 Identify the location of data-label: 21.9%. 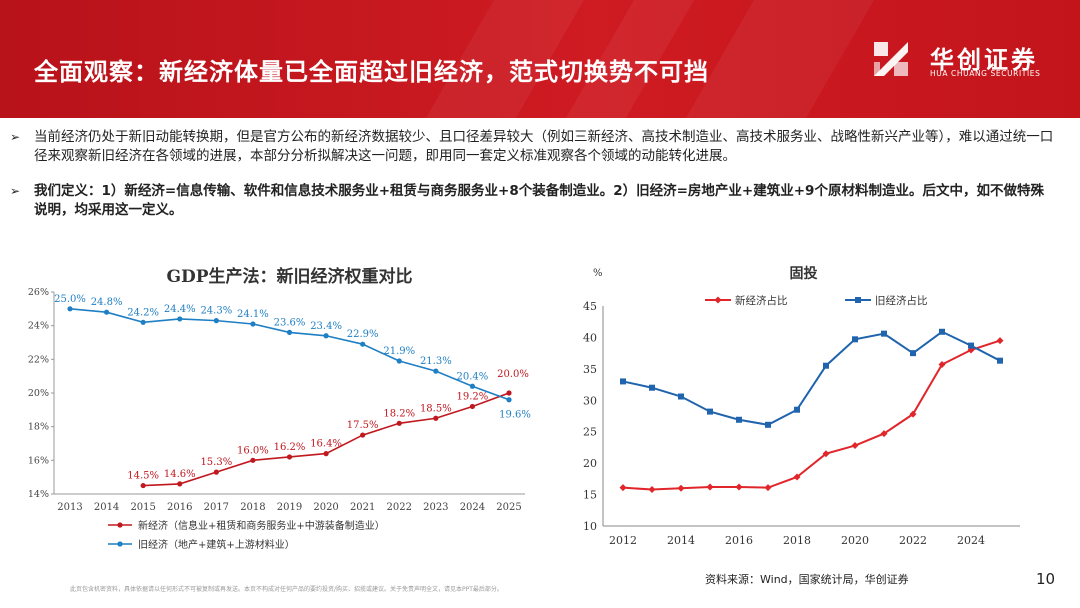
(399, 351).